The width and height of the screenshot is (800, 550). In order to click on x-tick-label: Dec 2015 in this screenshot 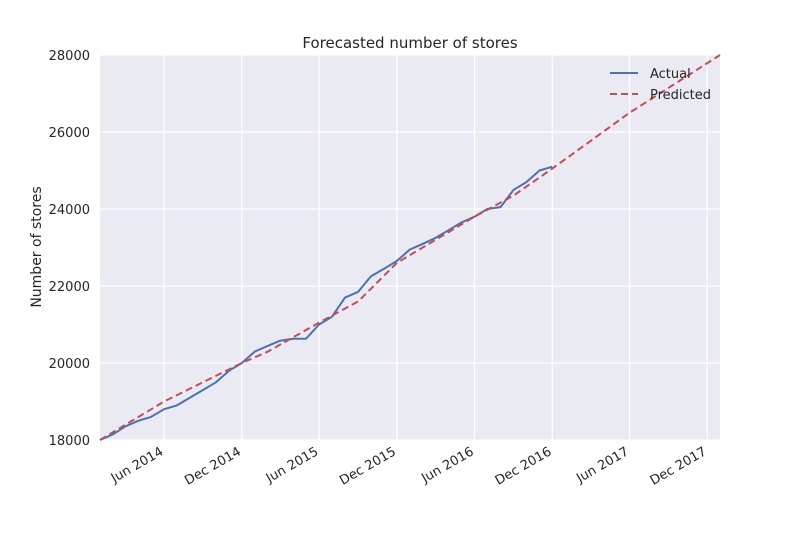, I will do `click(368, 466)`.